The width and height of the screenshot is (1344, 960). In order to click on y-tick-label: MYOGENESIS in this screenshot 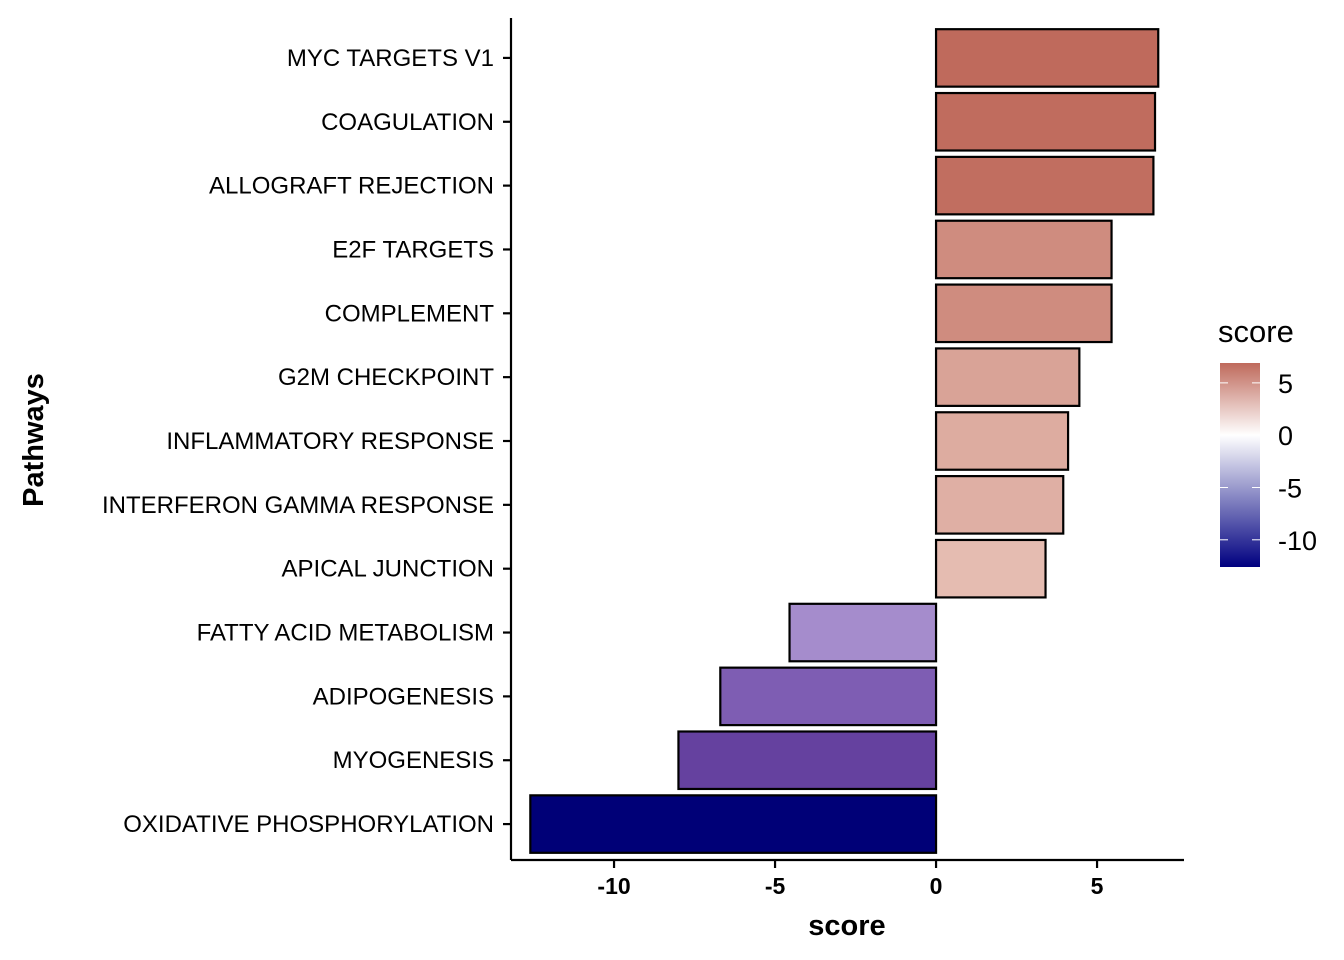, I will do `click(413, 760)`.